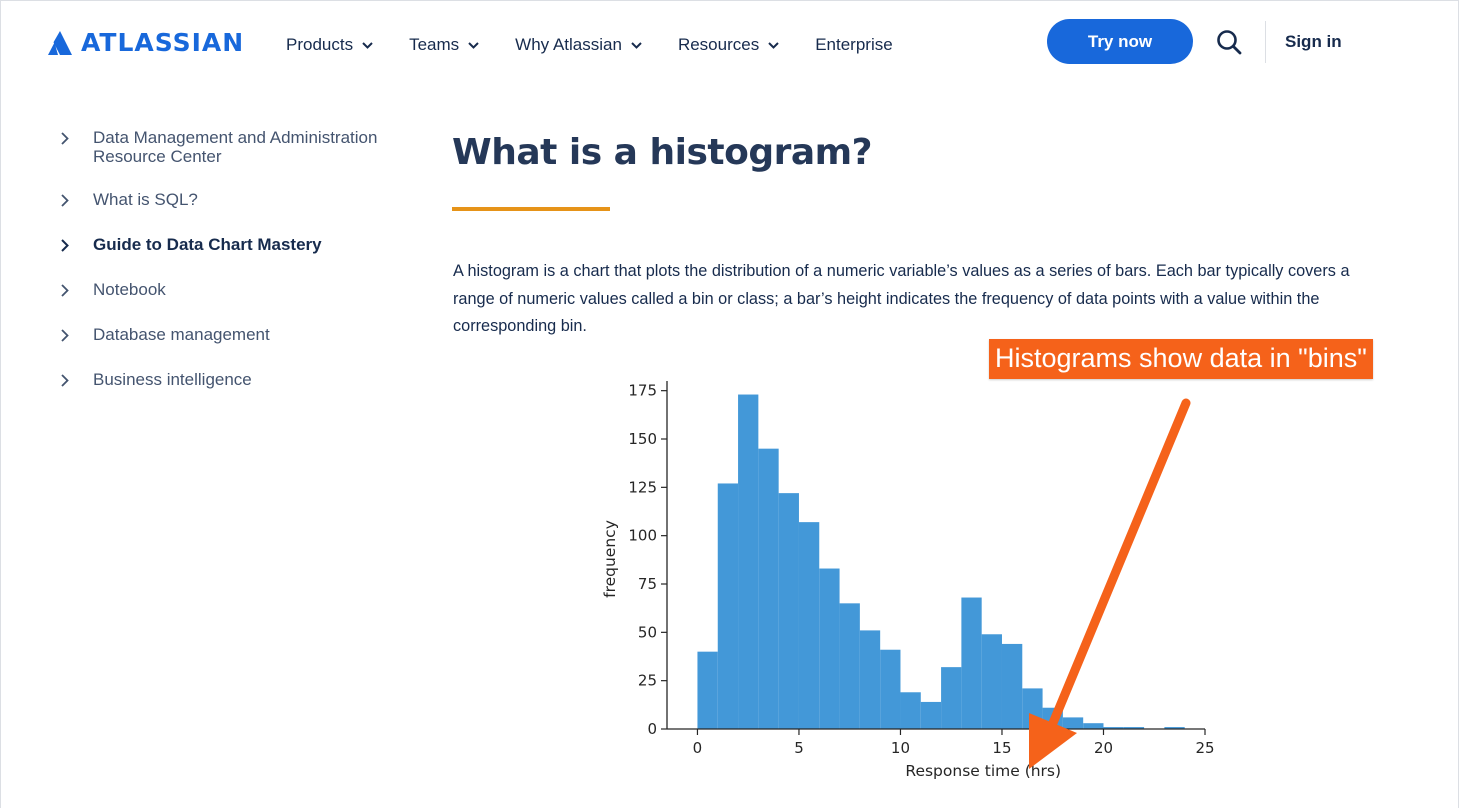 The width and height of the screenshot is (1459, 808). Describe the element at coordinates (1001, 748) in the screenshot. I see `x-tick-label: 15` at that location.